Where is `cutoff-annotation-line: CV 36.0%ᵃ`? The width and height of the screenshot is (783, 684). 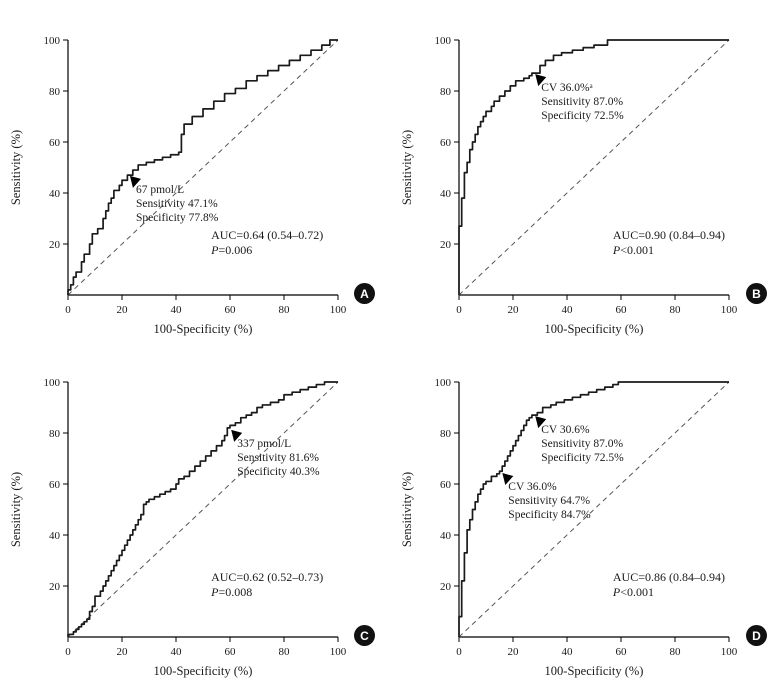 cutoff-annotation-line: CV 36.0%ᵃ is located at coordinates (567, 88).